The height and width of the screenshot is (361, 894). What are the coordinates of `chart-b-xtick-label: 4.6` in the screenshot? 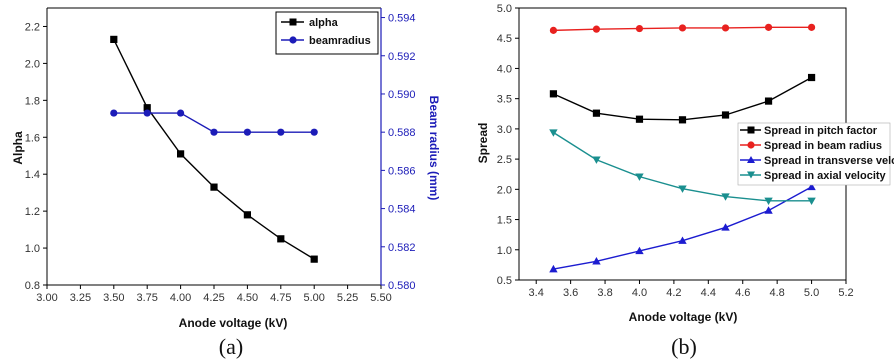 It's located at (742, 293).